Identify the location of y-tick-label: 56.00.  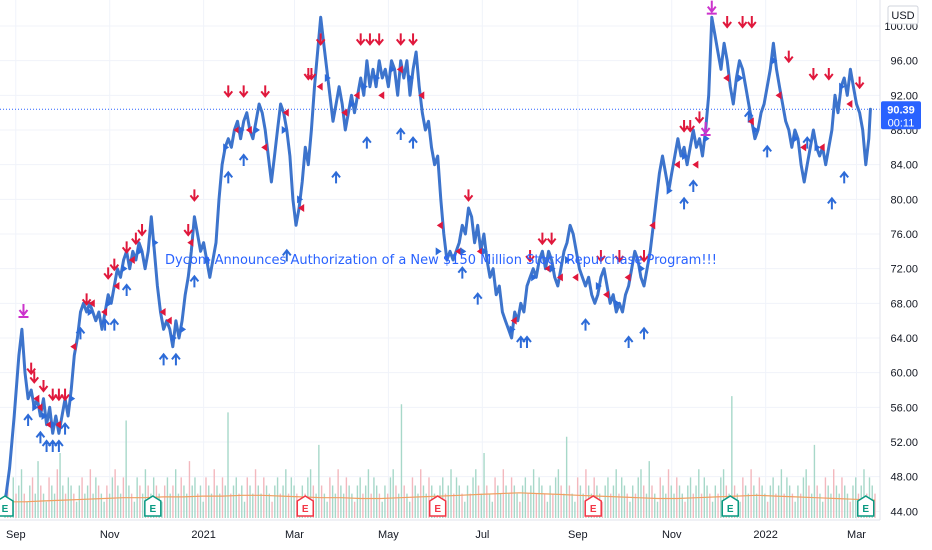
(904, 408).